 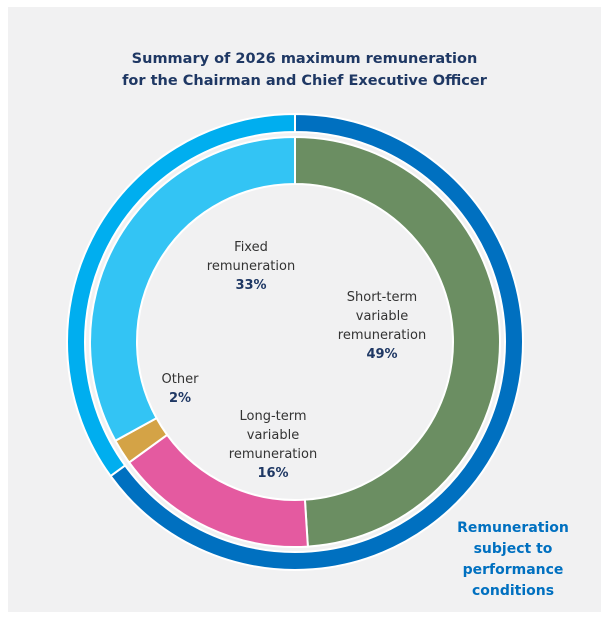 I want to click on label-long-term: Long-term variable remuneration 16%, so click(x=273, y=445).